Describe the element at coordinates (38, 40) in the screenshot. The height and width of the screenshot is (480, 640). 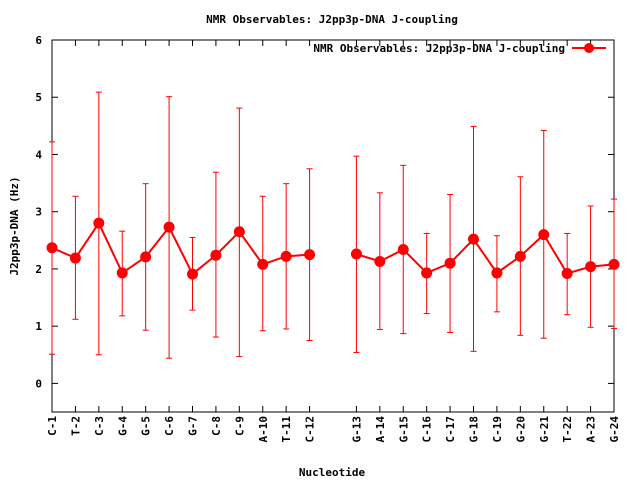
I see `y-tick-label: 6` at that location.